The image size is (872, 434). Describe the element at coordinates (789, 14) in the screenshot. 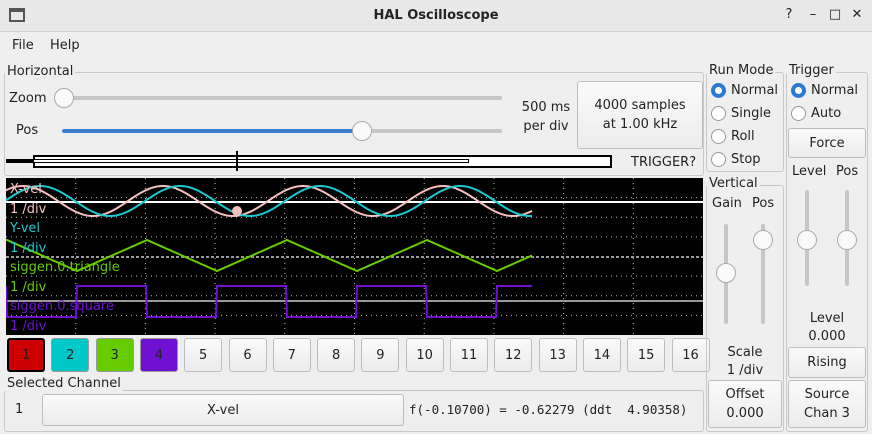

I see `help-icon: ?` at that location.